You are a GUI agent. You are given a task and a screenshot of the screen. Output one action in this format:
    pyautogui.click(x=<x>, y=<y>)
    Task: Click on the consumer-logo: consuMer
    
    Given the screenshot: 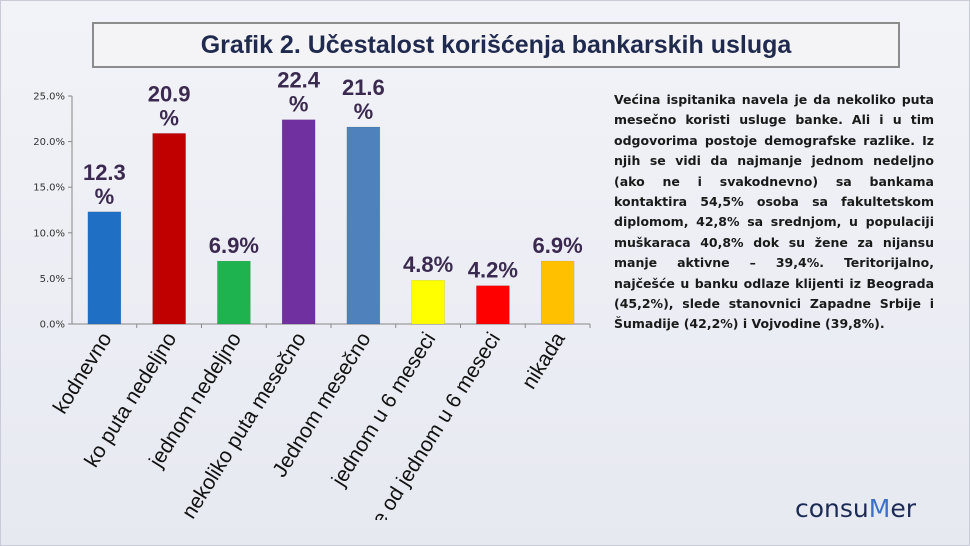 What is the action you would take?
    pyautogui.click(x=855, y=508)
    